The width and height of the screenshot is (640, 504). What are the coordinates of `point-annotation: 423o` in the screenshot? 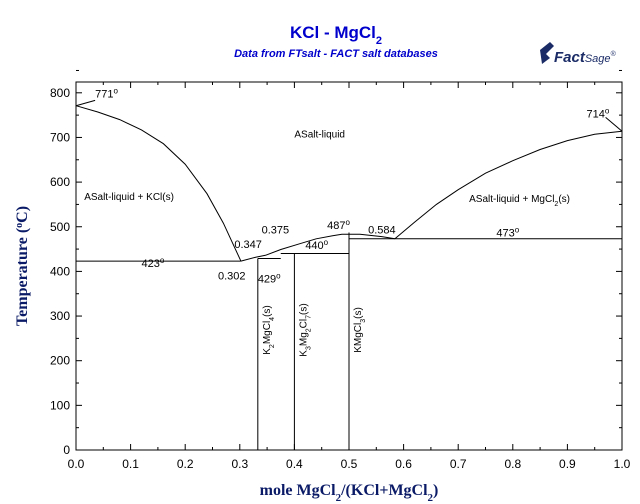 It's located at (153, 262).